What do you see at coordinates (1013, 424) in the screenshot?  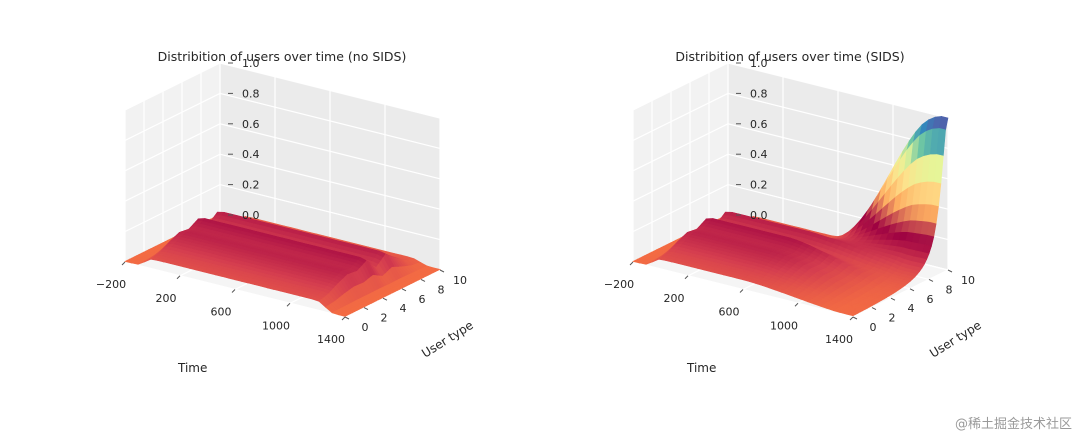 I see `watermark: @稀土掘金技术社区` at bounding box center [1013, 424].